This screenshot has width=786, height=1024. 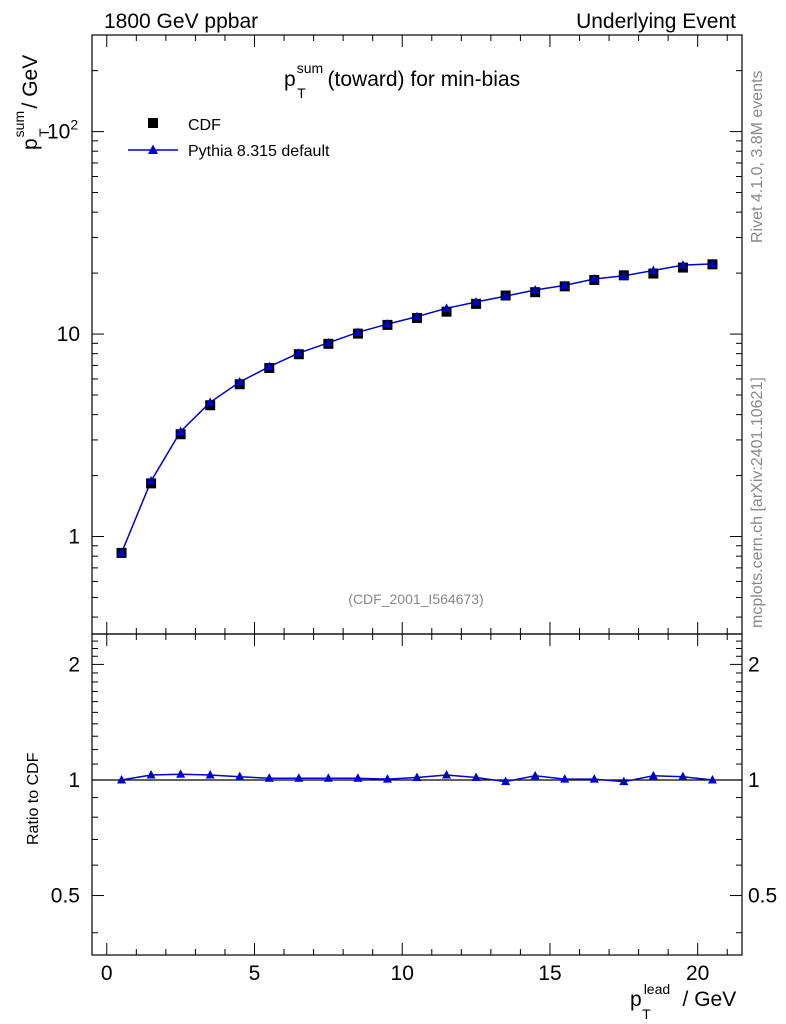 What do you see at coordinates (65, 896) in the screenshot?
I see `ratio-y-tick-label: 0.5` at bounding box center [65, 896].